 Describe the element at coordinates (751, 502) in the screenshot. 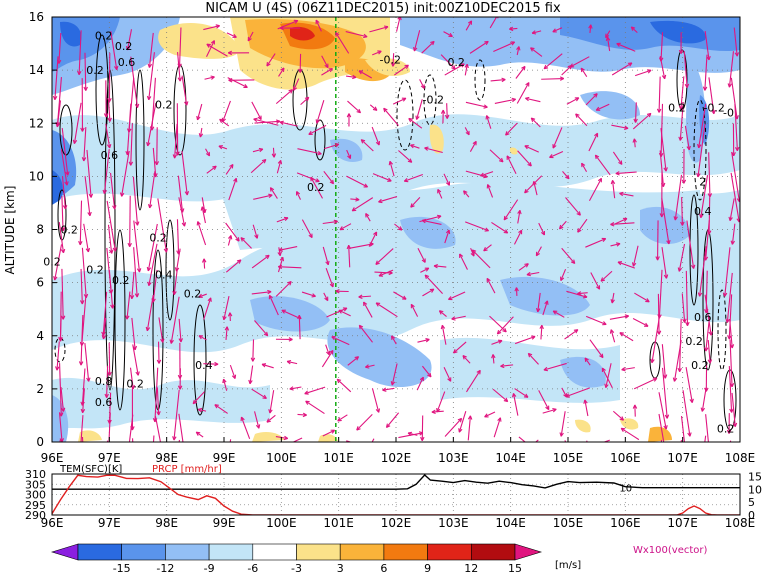

I see `prcp-tick-label: 5` at that location.